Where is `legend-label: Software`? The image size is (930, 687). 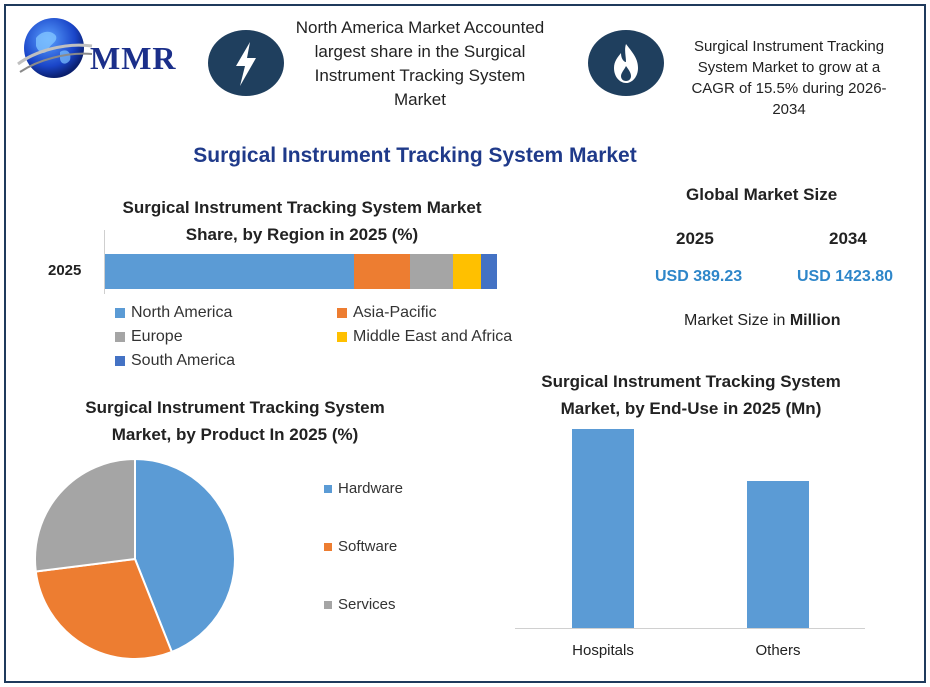
legend-label: Software is located at coordinates (368, 546).